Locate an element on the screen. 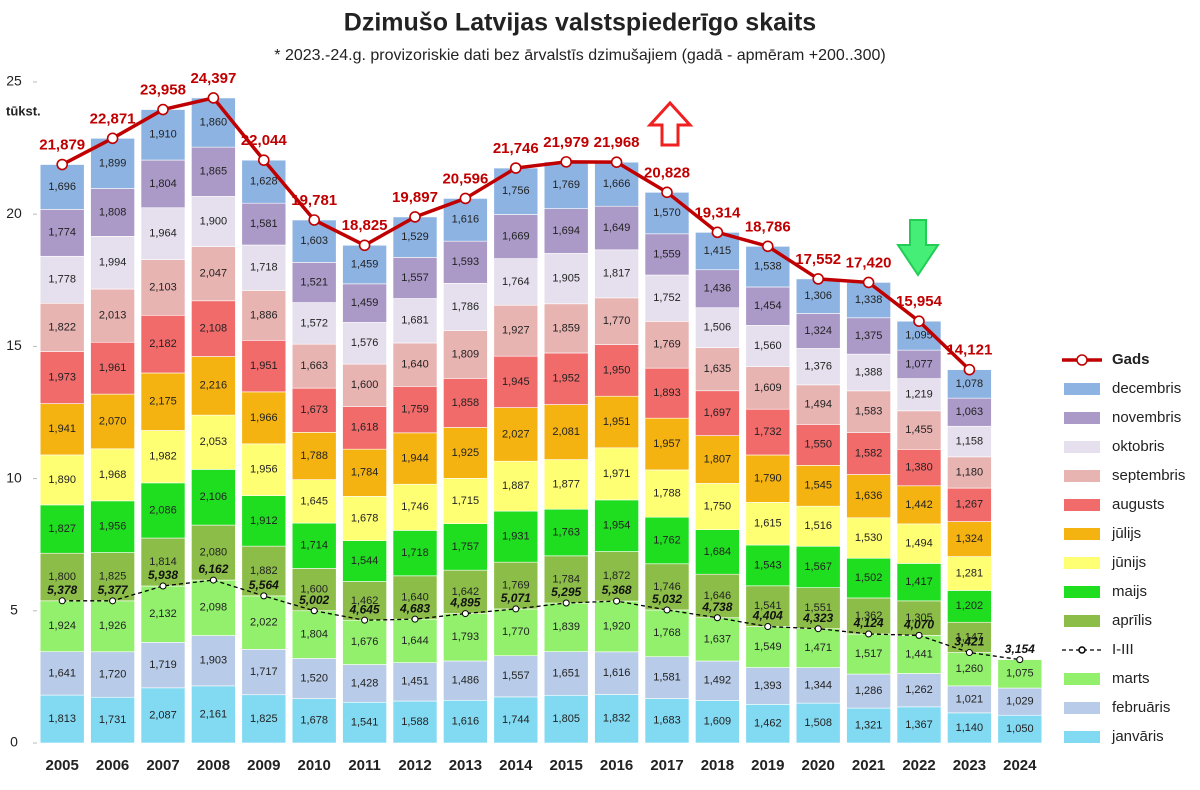  segment-label: 1,147 is located at coordinates (970, 637).